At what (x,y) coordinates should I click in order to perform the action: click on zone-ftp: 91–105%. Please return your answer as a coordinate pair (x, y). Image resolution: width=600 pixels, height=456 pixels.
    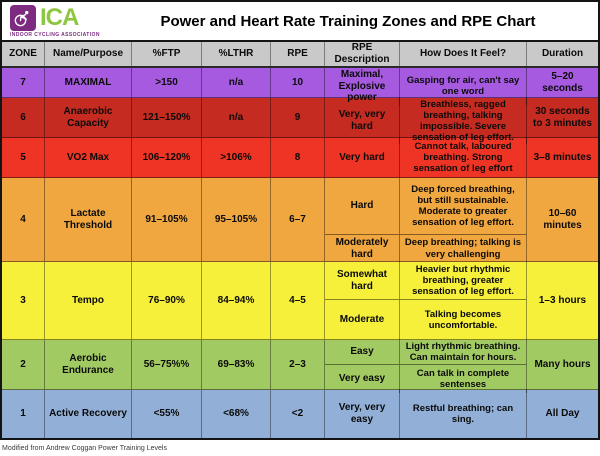
    Looking at the image, I should click on (167, 219).